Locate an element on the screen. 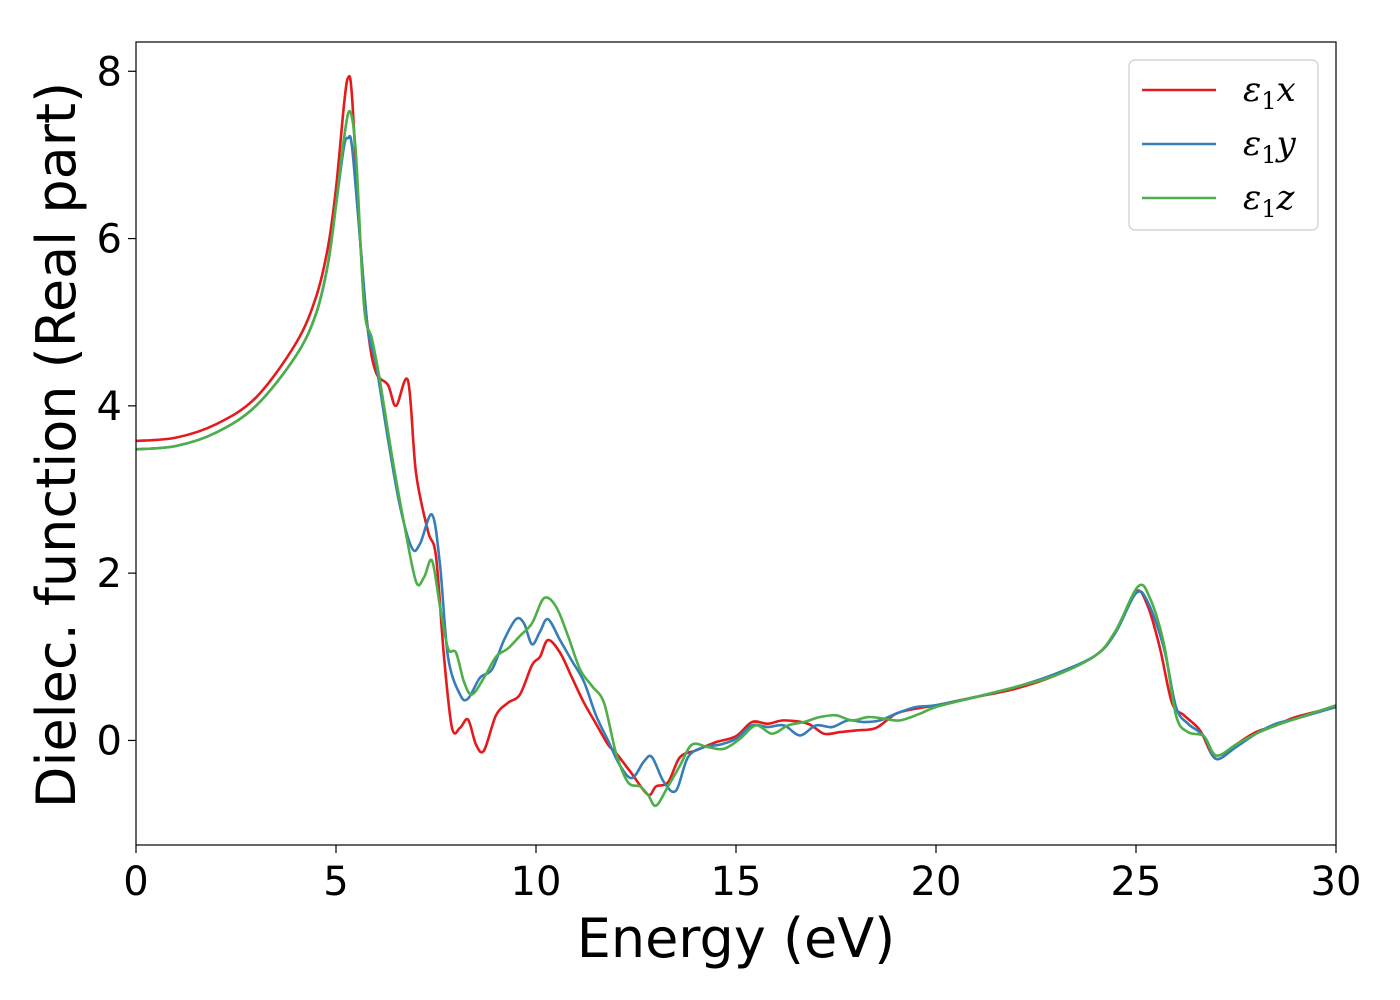  x-axis-title: Energy (eV) is located at coordinates (736, 938).